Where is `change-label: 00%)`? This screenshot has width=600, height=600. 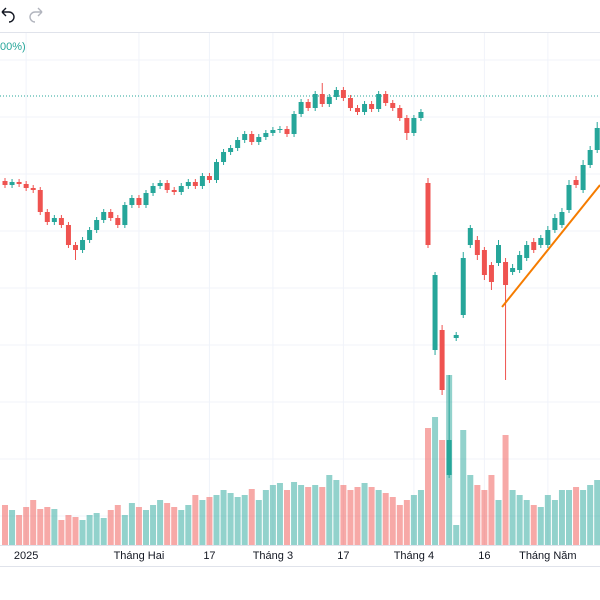
change-label: 00%) is located at coordinates (13, 47).